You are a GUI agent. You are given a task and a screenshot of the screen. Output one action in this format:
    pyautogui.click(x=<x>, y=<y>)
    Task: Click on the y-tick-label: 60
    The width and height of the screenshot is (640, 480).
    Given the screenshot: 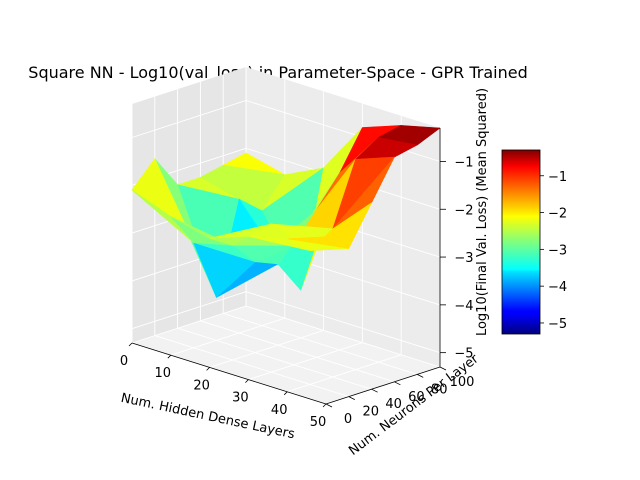 What is the action you would take?
    pyautogui.click(x=416, y=397)
    